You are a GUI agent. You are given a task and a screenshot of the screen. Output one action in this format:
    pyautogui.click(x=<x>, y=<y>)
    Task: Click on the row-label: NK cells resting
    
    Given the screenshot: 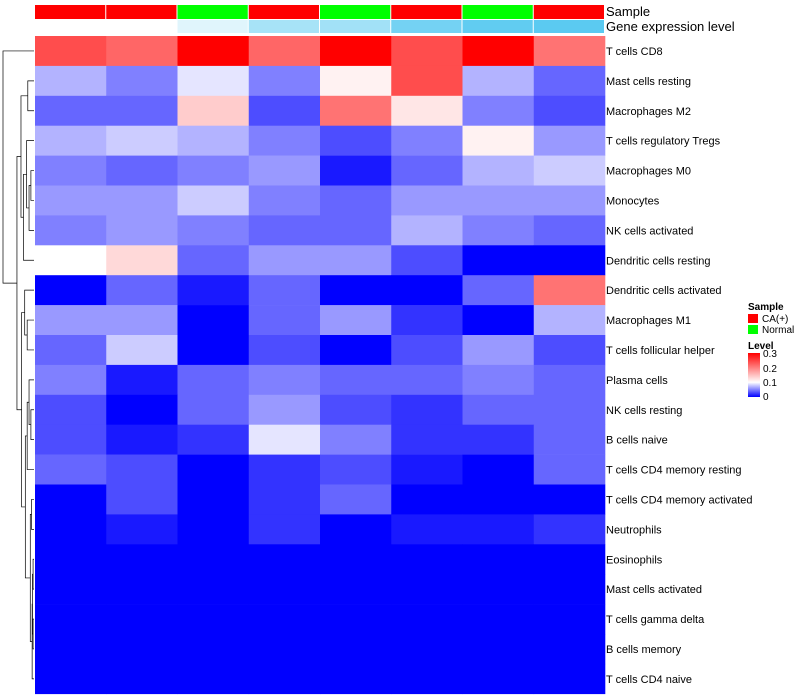 What is the action you would take?
    pyautogui.click(x=644, y=411)
    